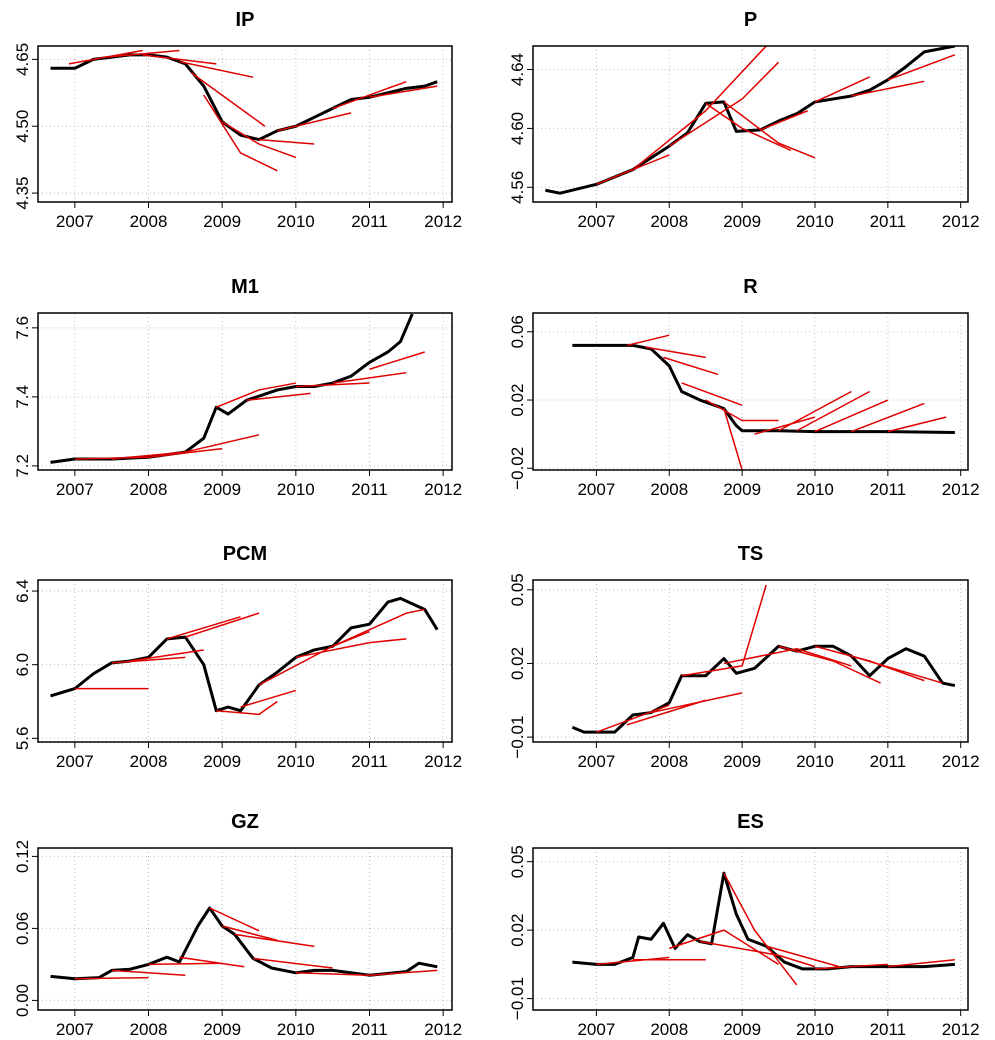 Image resolution: width=995 pixels, height=1040 pixels. I want to click on panel: ES 2007 2008 2009 2010 2011 2012 −0.01 0.02 0.05, so click(744, 925).